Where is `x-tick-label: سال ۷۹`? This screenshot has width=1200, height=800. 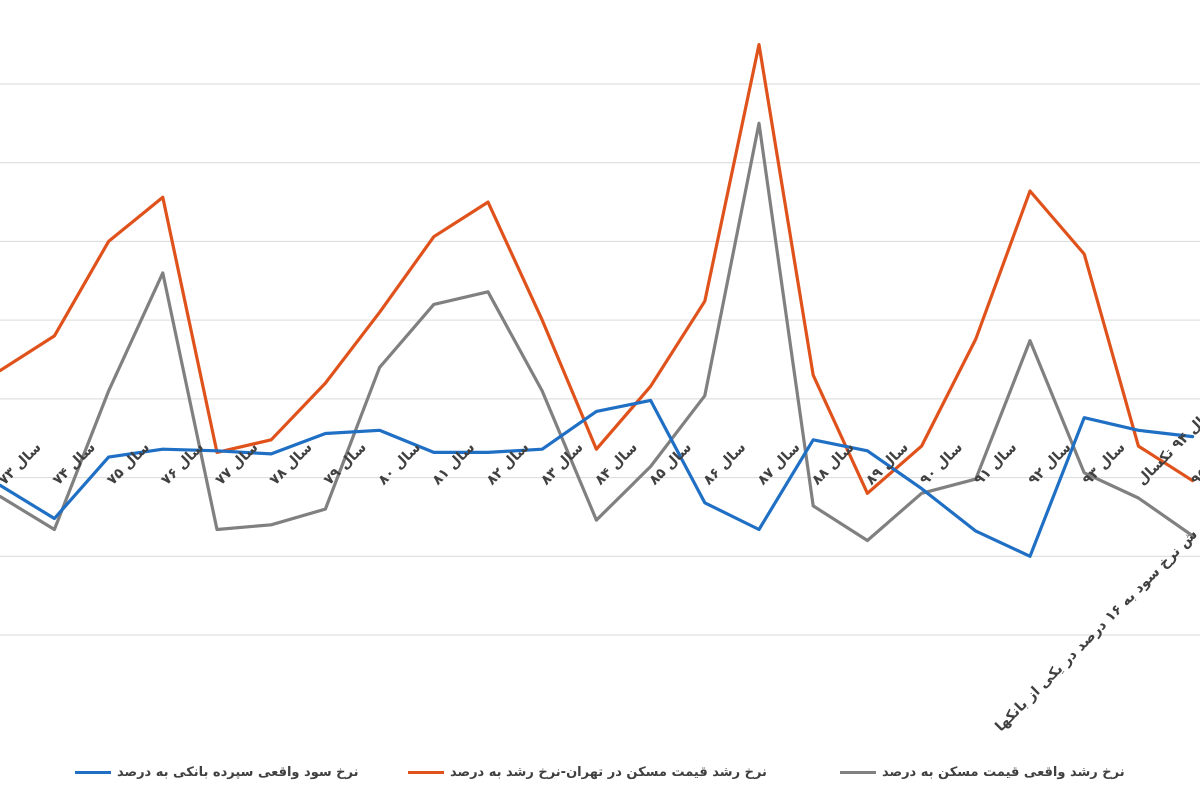 x-tick-label: سال ۷۹ is located at coordinates (345, 464).